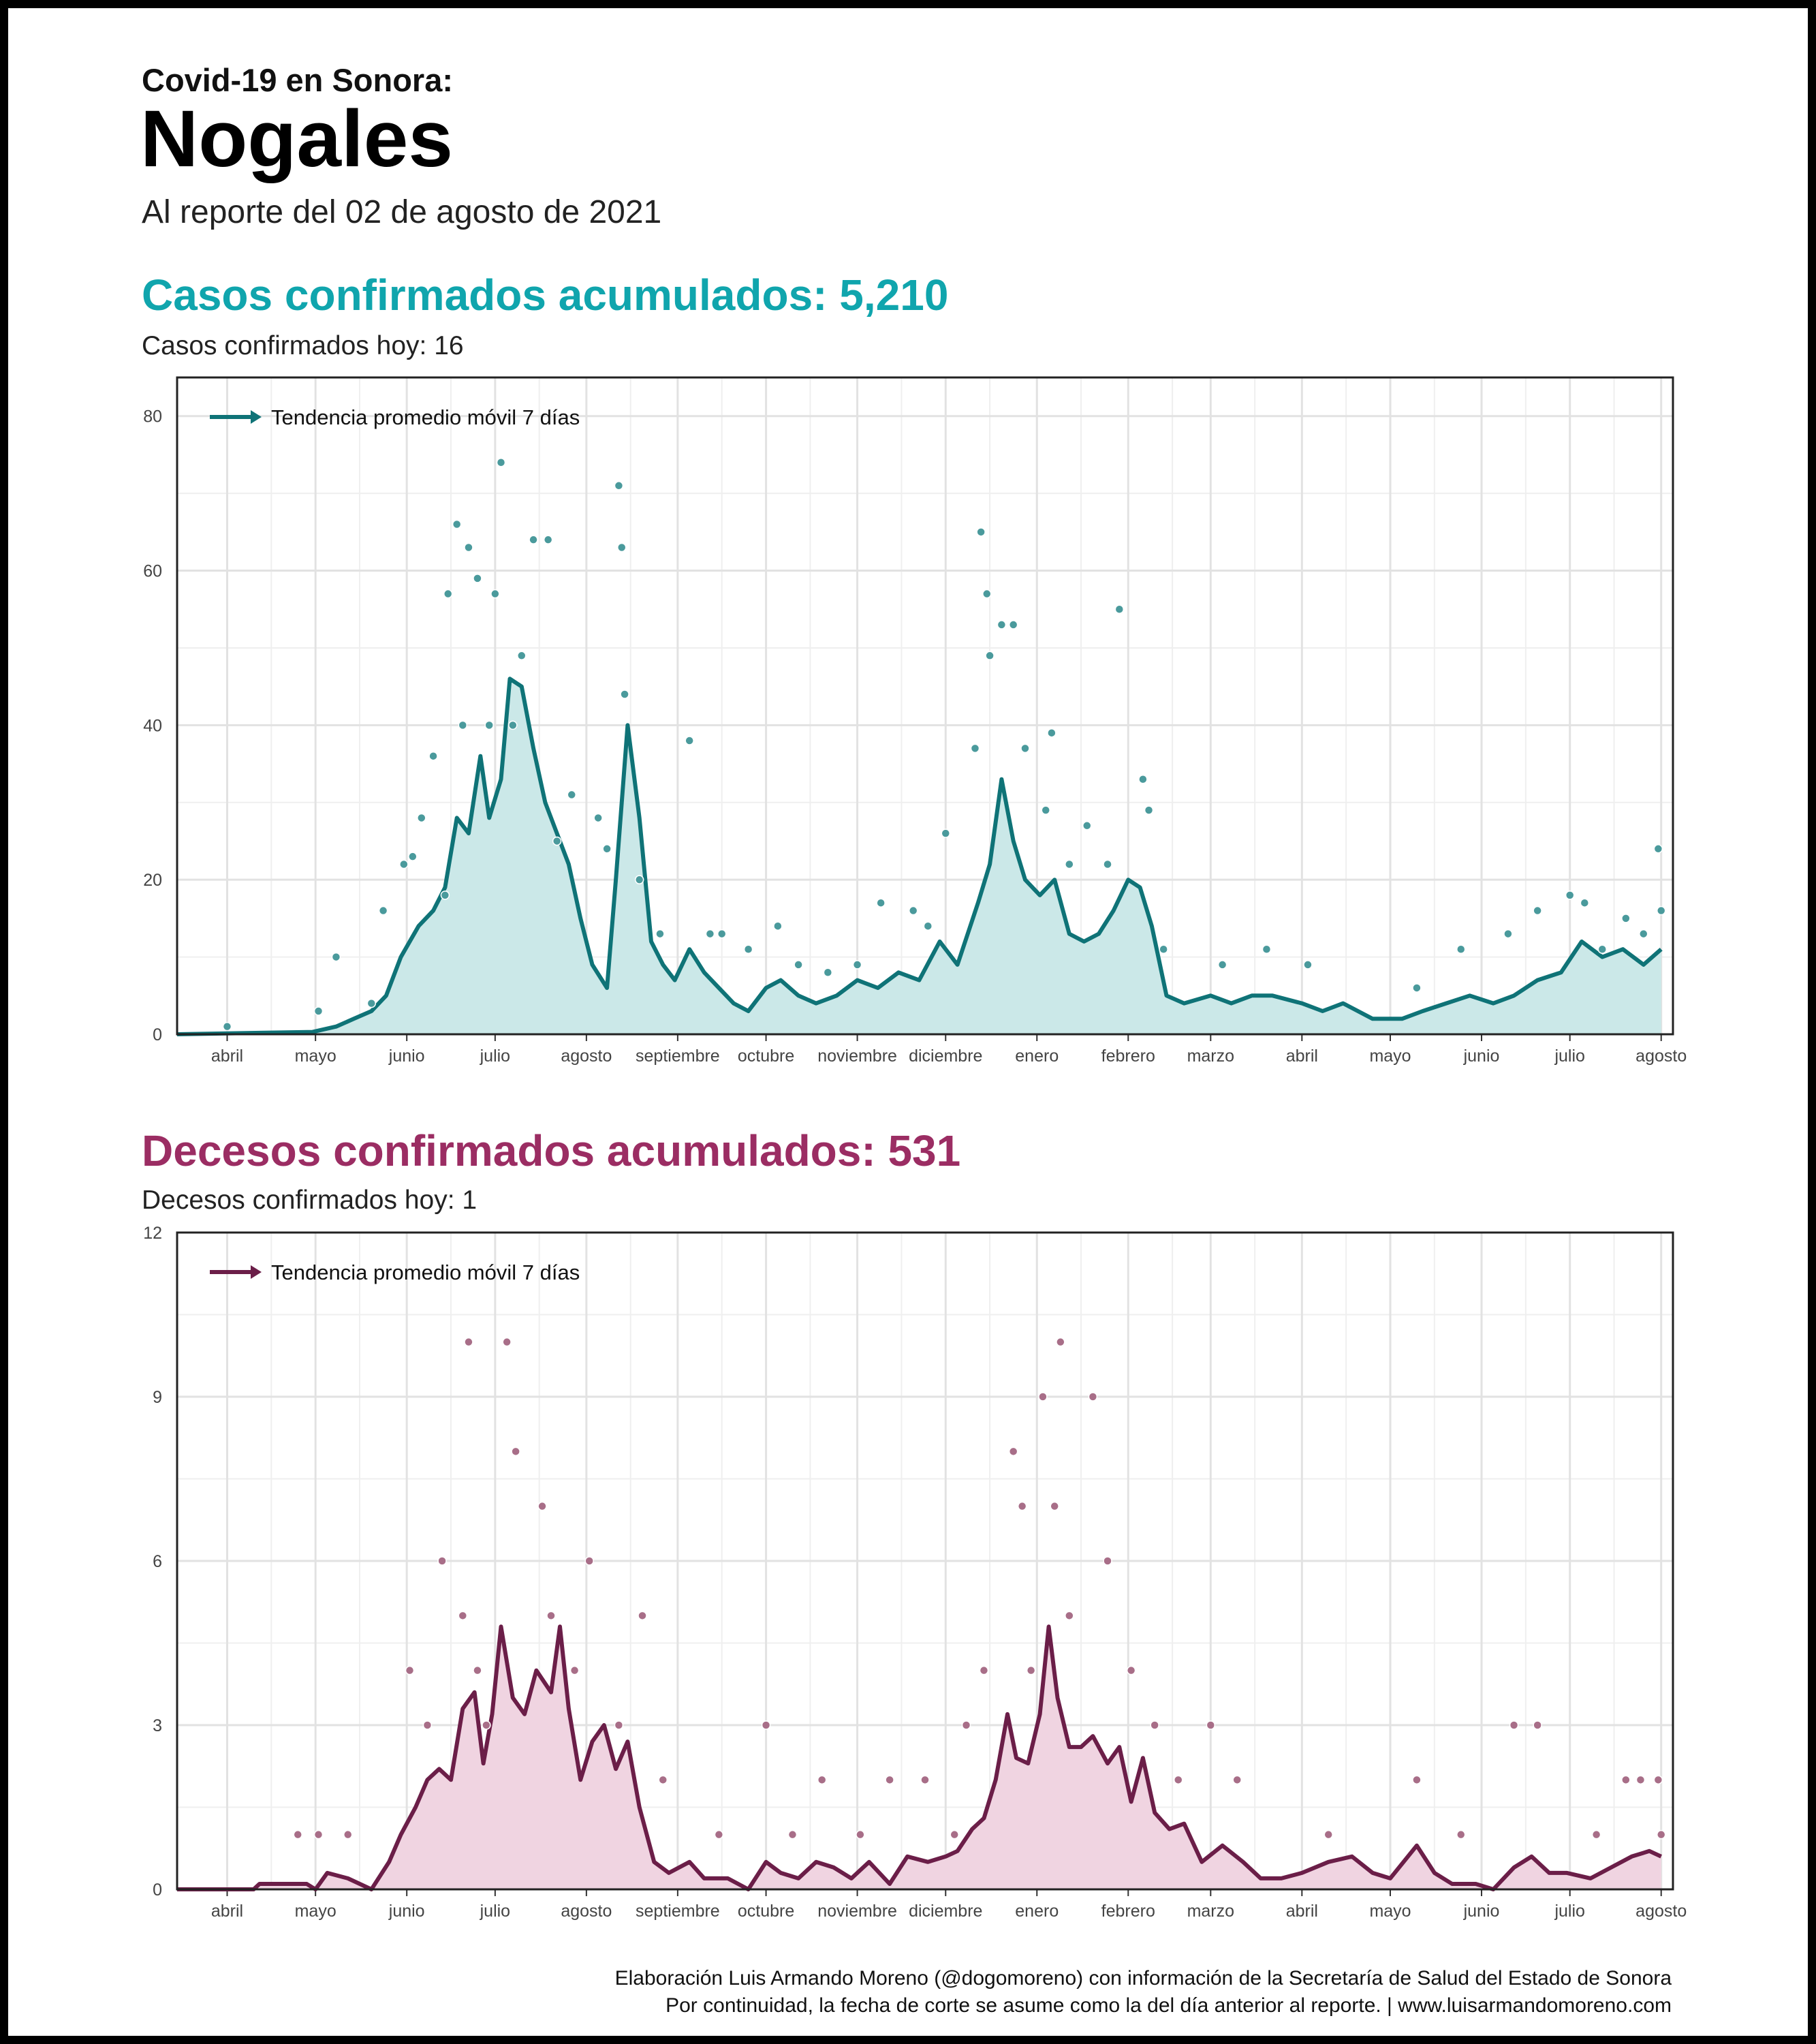  Describe the element at coordinates (298, 80) in the screenshot. I see `pre-title: Covid-19 en Sonora:` at that location.